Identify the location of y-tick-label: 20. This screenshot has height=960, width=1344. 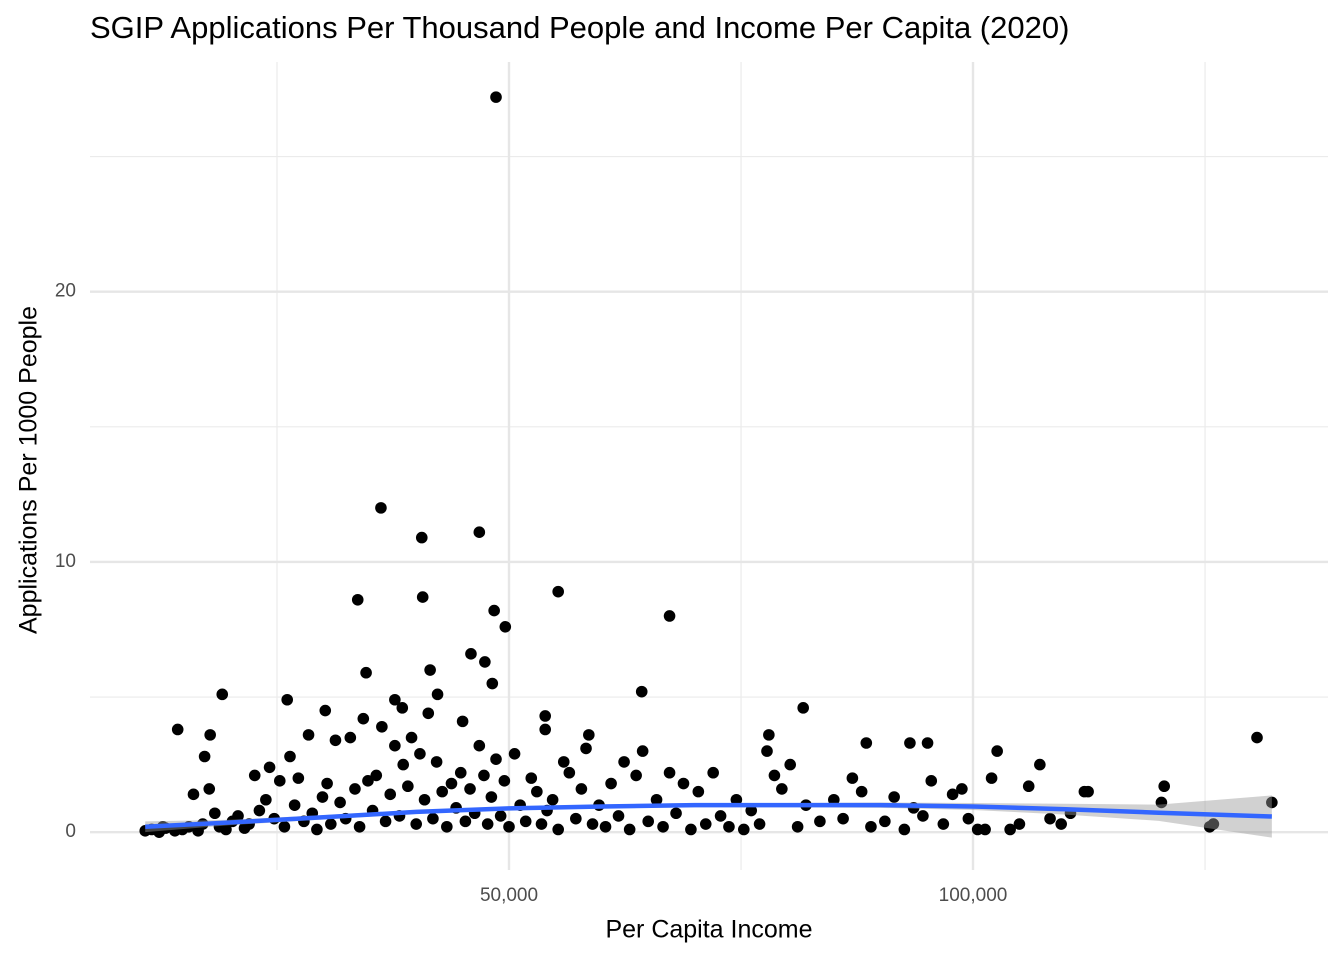
(65, 291).